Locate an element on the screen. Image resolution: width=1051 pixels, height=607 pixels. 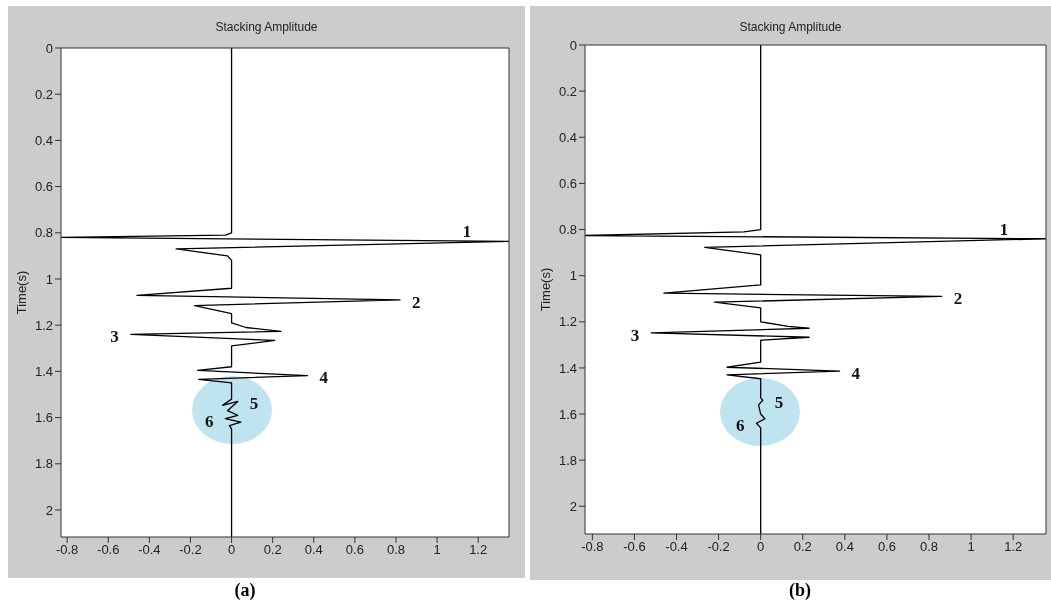
text: (a) is located at coordinates (245, 590).